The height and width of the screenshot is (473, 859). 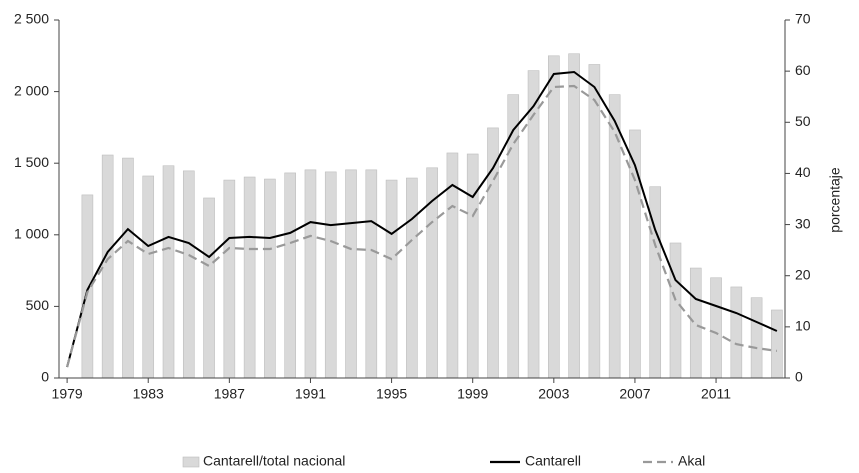 What do you see at coordinates (31, 234) in the screenshot?
I see `y-tick-label: 1 000` at bounding box center [31, 234].